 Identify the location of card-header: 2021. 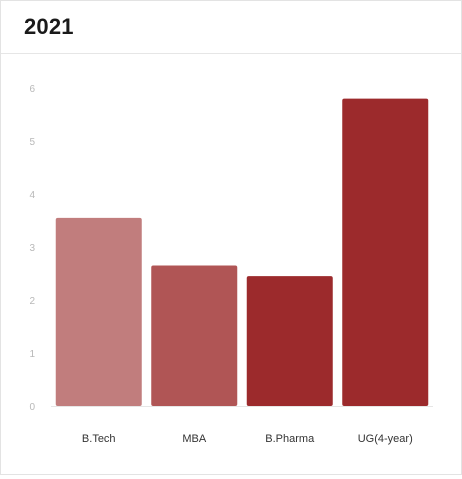
(231, 27).